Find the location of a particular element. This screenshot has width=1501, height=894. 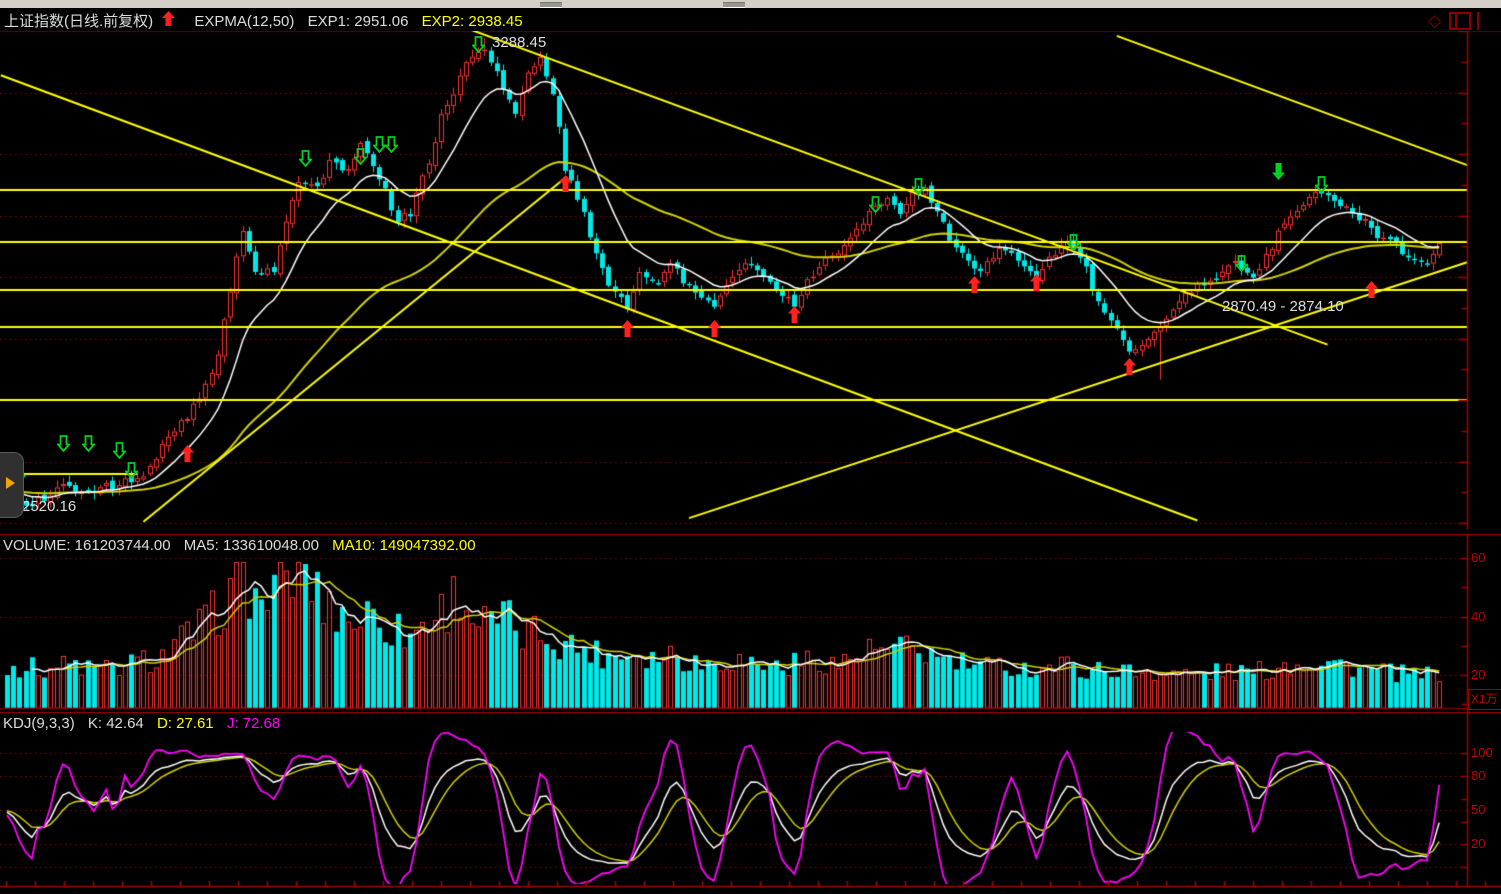

volume-axis-tick-label: 40 is located at coordinates (1478, 616).